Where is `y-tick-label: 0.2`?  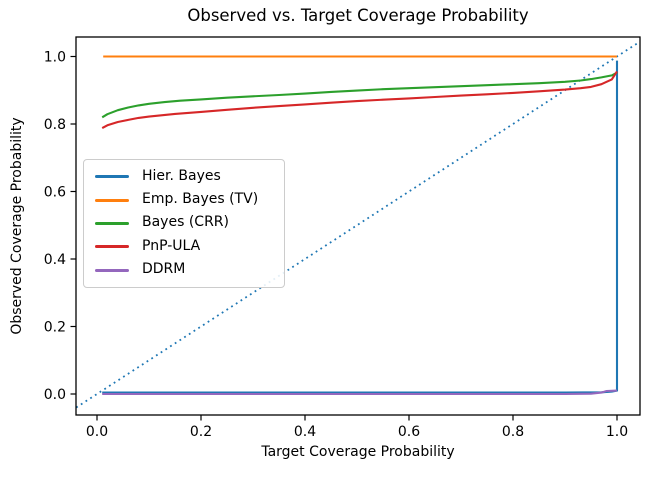
y-tick-label: 0.2 is located at coordinates (55, 328).